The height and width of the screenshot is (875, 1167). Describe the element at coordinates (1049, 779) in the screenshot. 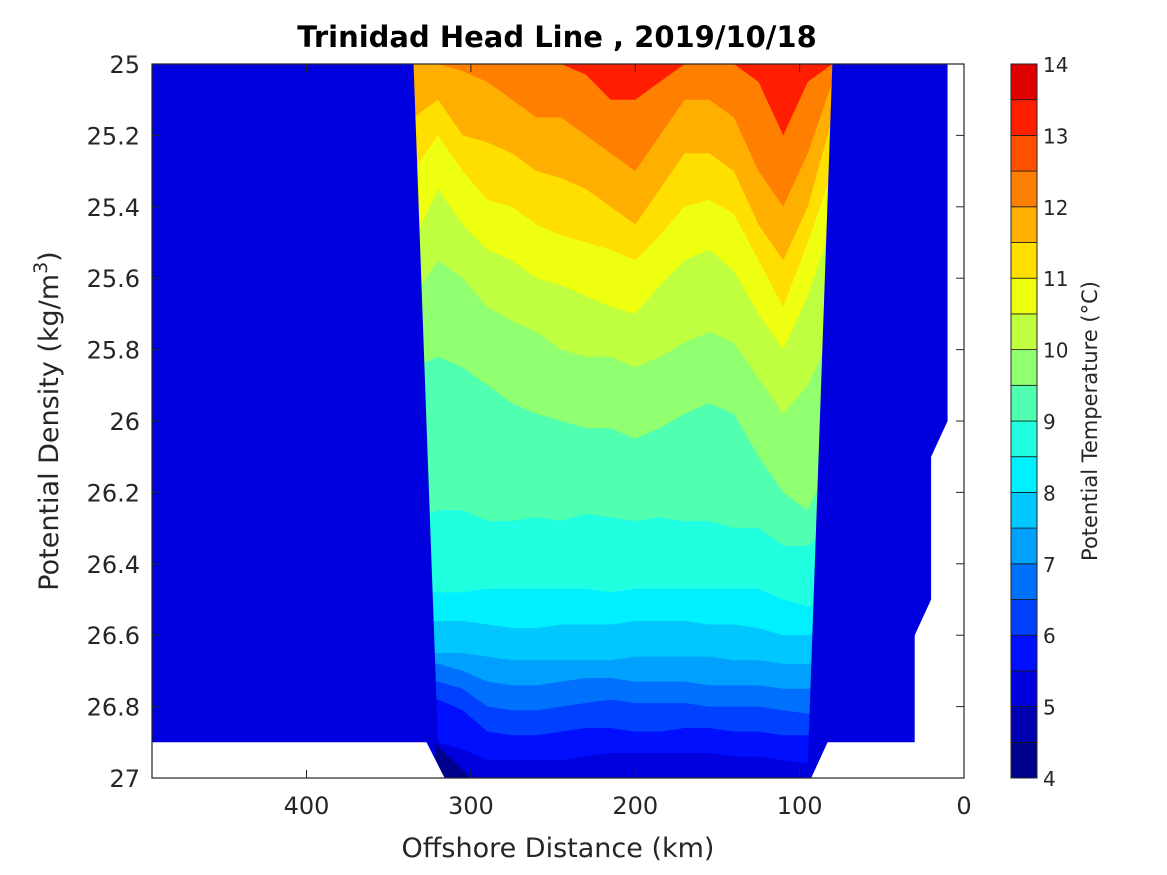

I see `colorbar-tick-label: 4` at that location.